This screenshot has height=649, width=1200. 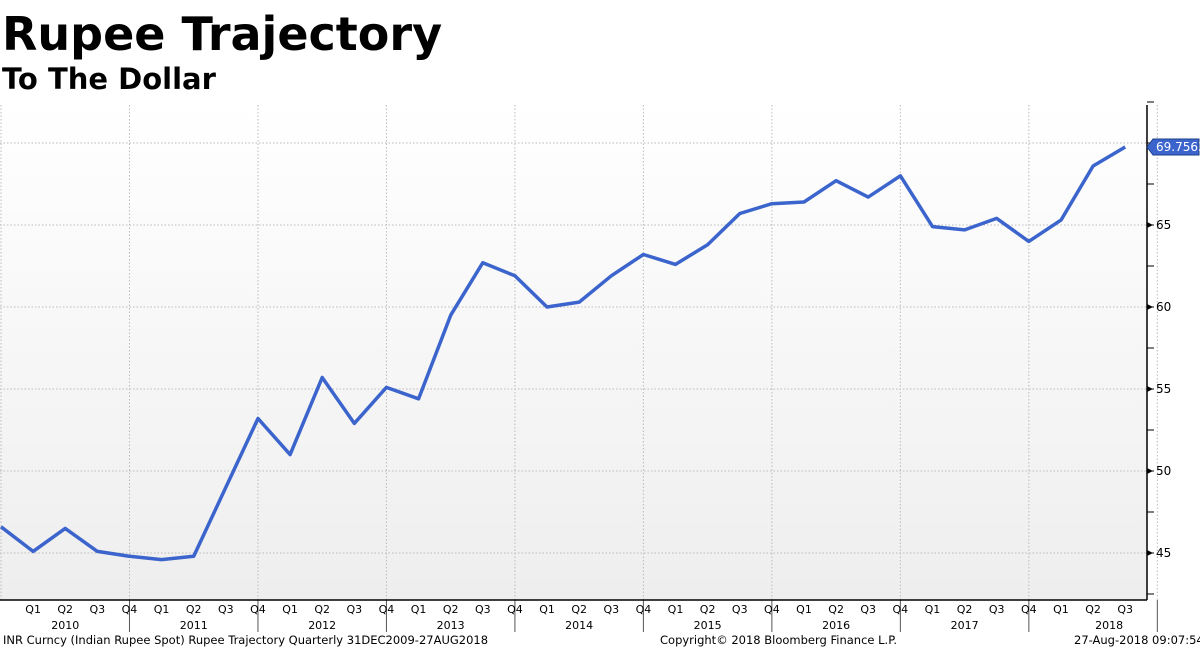 I want to click on y-tick-label: 55, so click(x=1163, y=389).